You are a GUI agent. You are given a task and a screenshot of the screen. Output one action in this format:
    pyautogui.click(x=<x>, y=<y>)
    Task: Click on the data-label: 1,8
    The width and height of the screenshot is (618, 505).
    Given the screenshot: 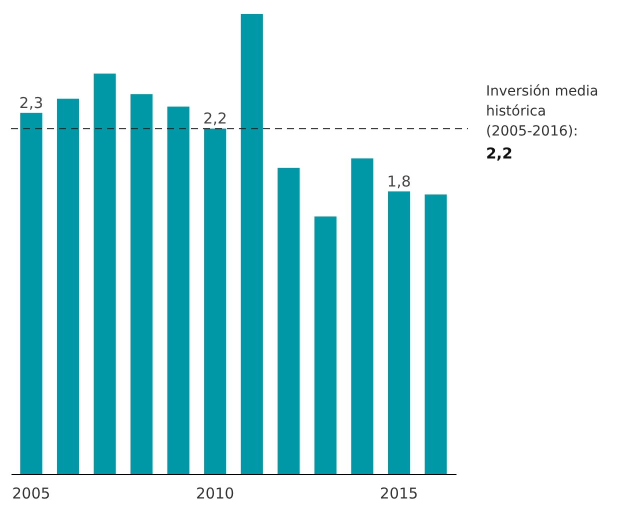 What is the action you would take?
    pyautogui.click(x=399, y=181)
    